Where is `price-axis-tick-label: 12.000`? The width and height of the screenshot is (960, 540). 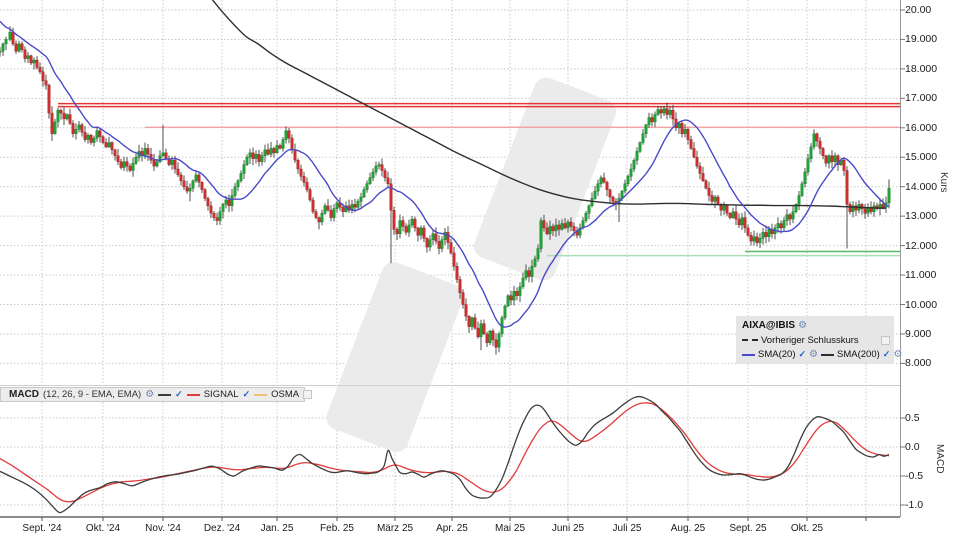
price-axis-tick-label: 12.000 is located at coordinates (921, 245).